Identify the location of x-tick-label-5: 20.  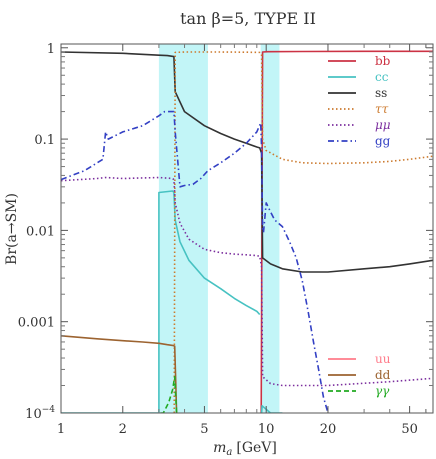
(328, 429).